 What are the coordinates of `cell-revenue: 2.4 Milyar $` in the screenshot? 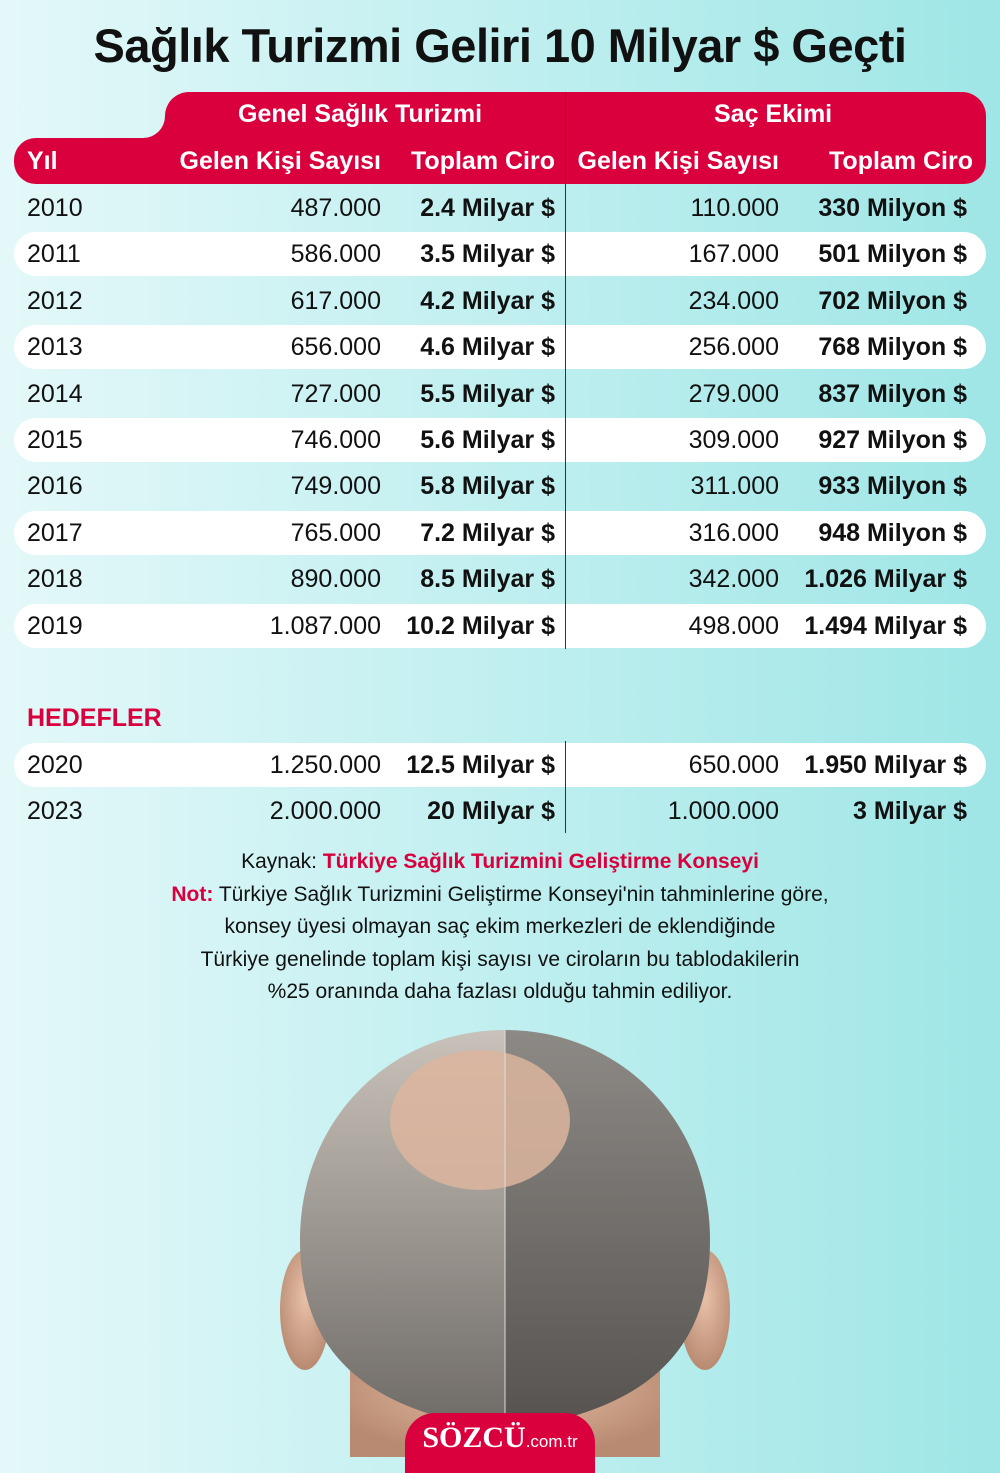 It's located at (487, 208).